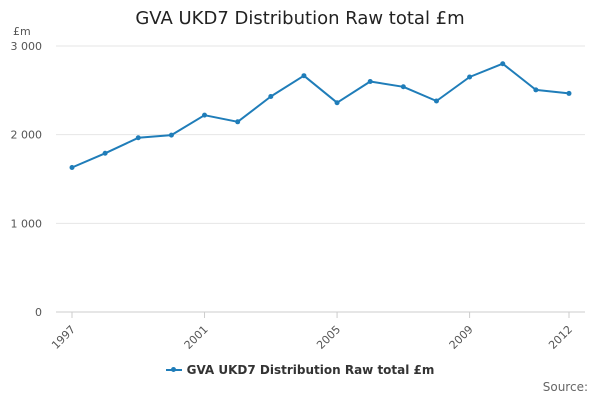 Image resolution: width=600 pixels, height=400 pixels. I want to click on x-tick-label: 2012, so click(560, 337).